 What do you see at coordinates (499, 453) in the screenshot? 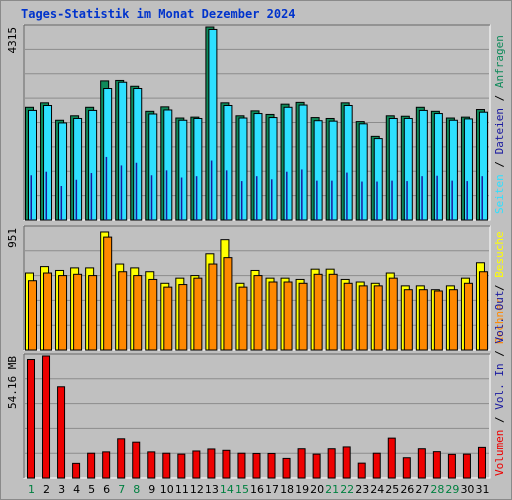
I see `legend-entry: Volumen` at bounding box center [499, 453].